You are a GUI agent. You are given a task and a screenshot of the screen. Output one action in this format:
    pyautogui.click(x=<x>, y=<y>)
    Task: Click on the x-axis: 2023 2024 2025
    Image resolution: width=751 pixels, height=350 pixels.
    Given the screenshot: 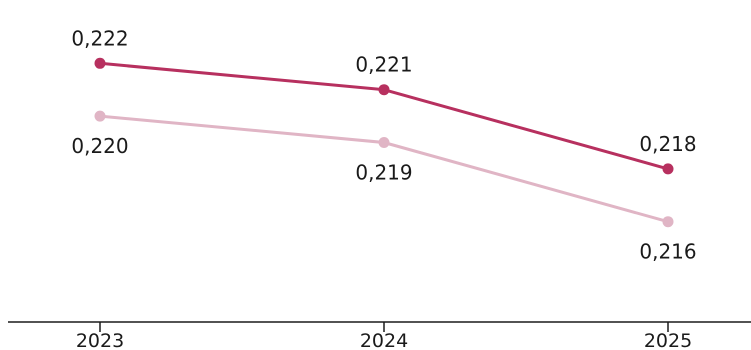 What is the action you would take?
    pyautogui.click(x=379, y=335)
    